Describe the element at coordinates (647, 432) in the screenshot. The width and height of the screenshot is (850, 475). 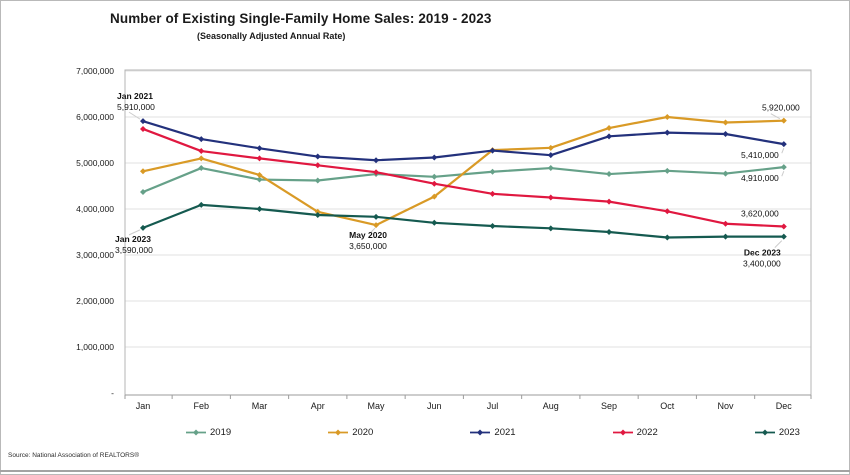
I see `legend-label: 2022` at that location.